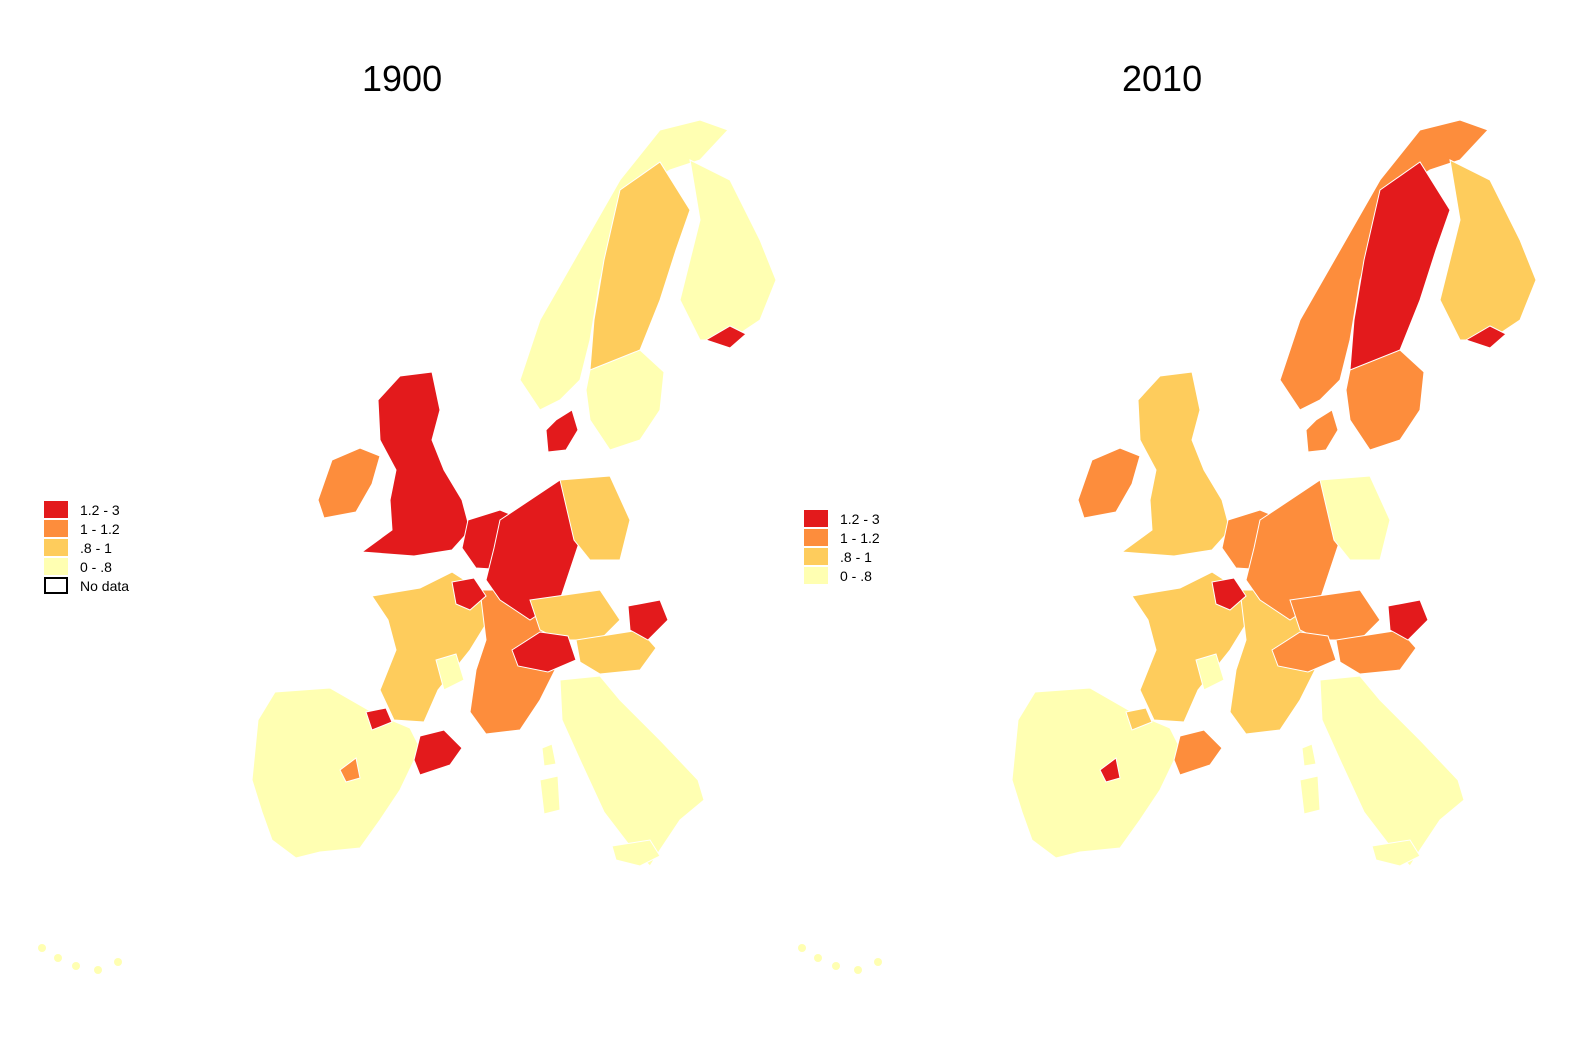 This screenshot has width=1572, height=1048. Describe the element at coordinates (1162, 78) in the screenshot. I see `map-title: 2010` at that location.